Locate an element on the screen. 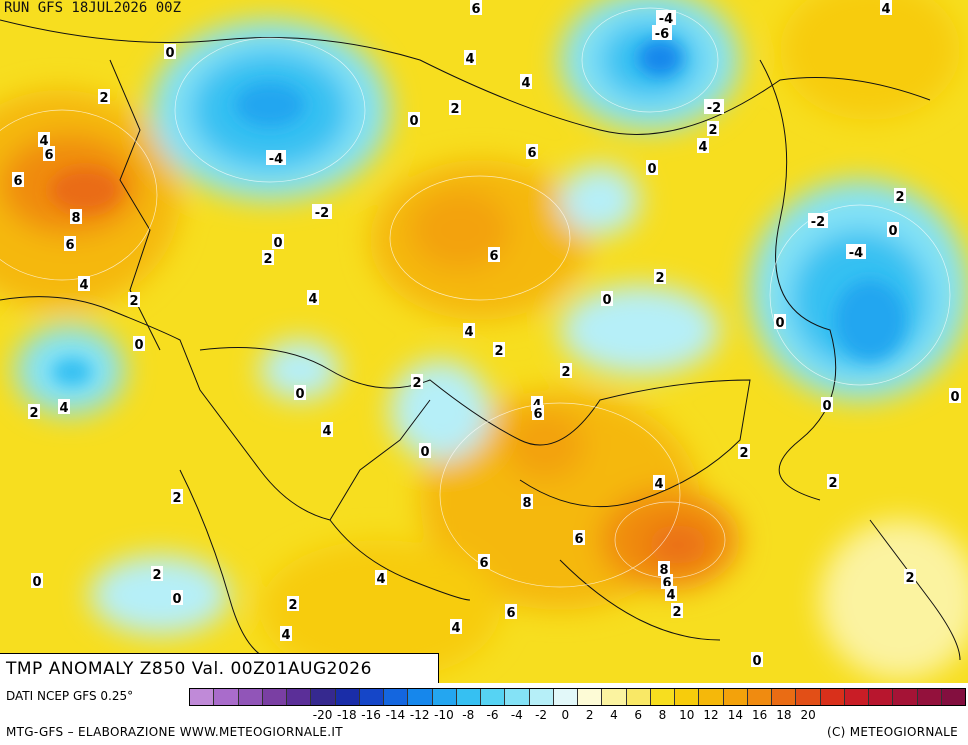 The width and height of the screenshot is (968, 745). scale-tick-label: -18 is located at coordinates (347, 715).